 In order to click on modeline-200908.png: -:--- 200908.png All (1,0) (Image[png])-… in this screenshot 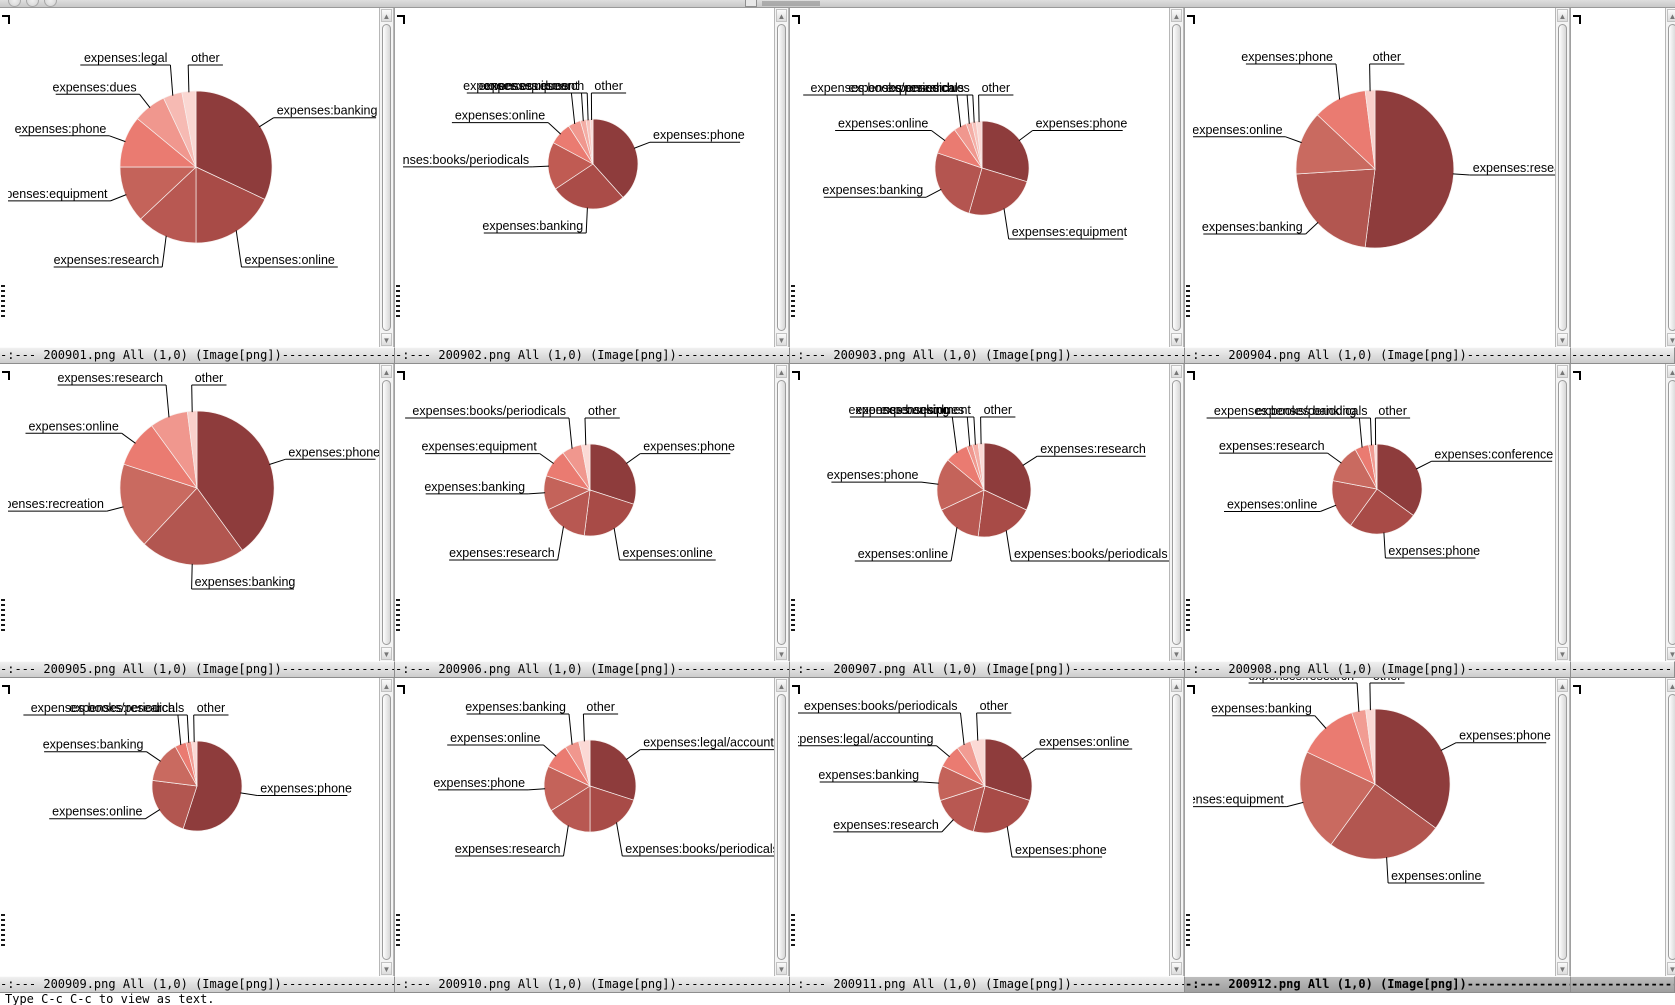, I will do `click(1378, 669)`.